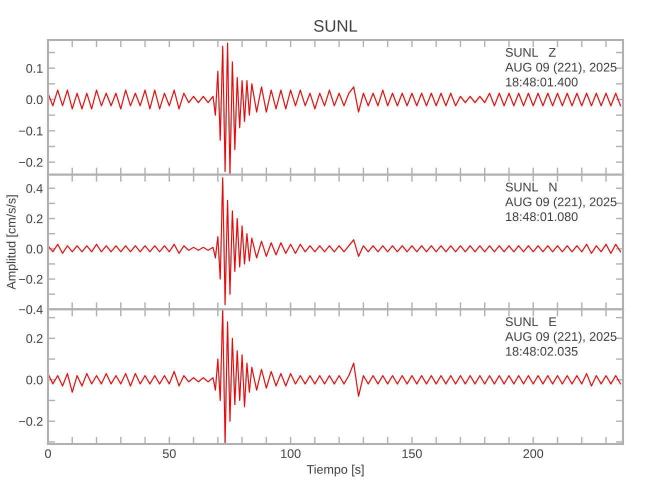 The height and width of the screenshot is (500, 650). Describe the element at coordinates (412, 453) in the screenshot. I see `x-tick-label: 150` at that location.